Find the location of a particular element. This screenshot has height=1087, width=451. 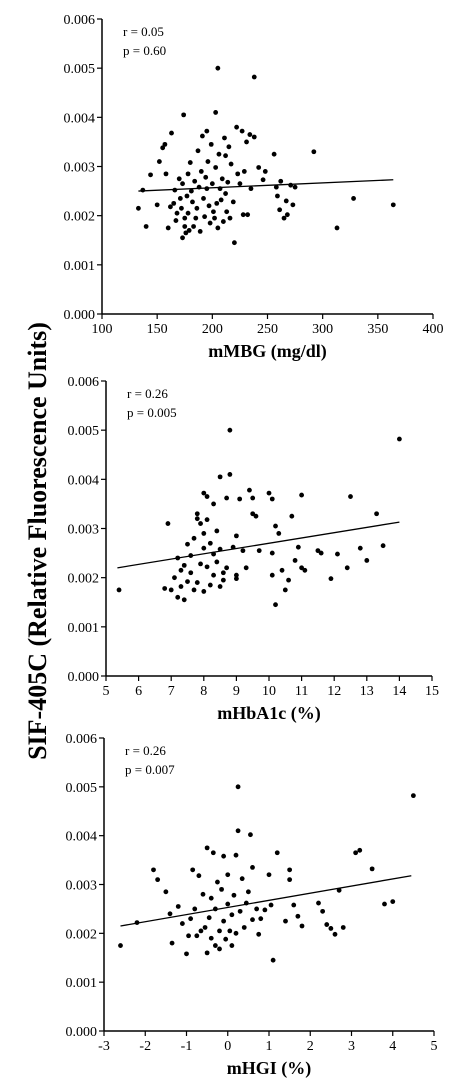

stat-annotation: p = 0.60 is located at coordinates (144, 50).